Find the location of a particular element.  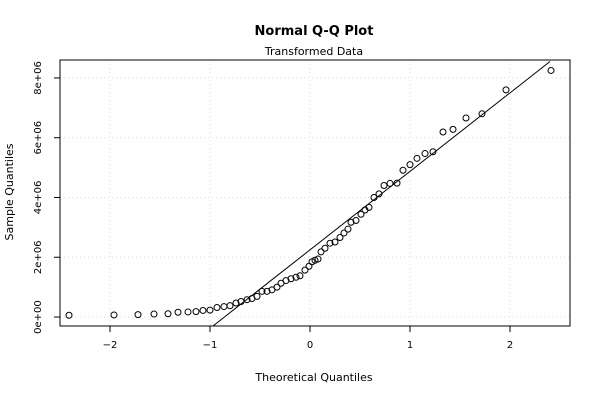

x-tick-label: 2 is located at coordinates (510, 345).